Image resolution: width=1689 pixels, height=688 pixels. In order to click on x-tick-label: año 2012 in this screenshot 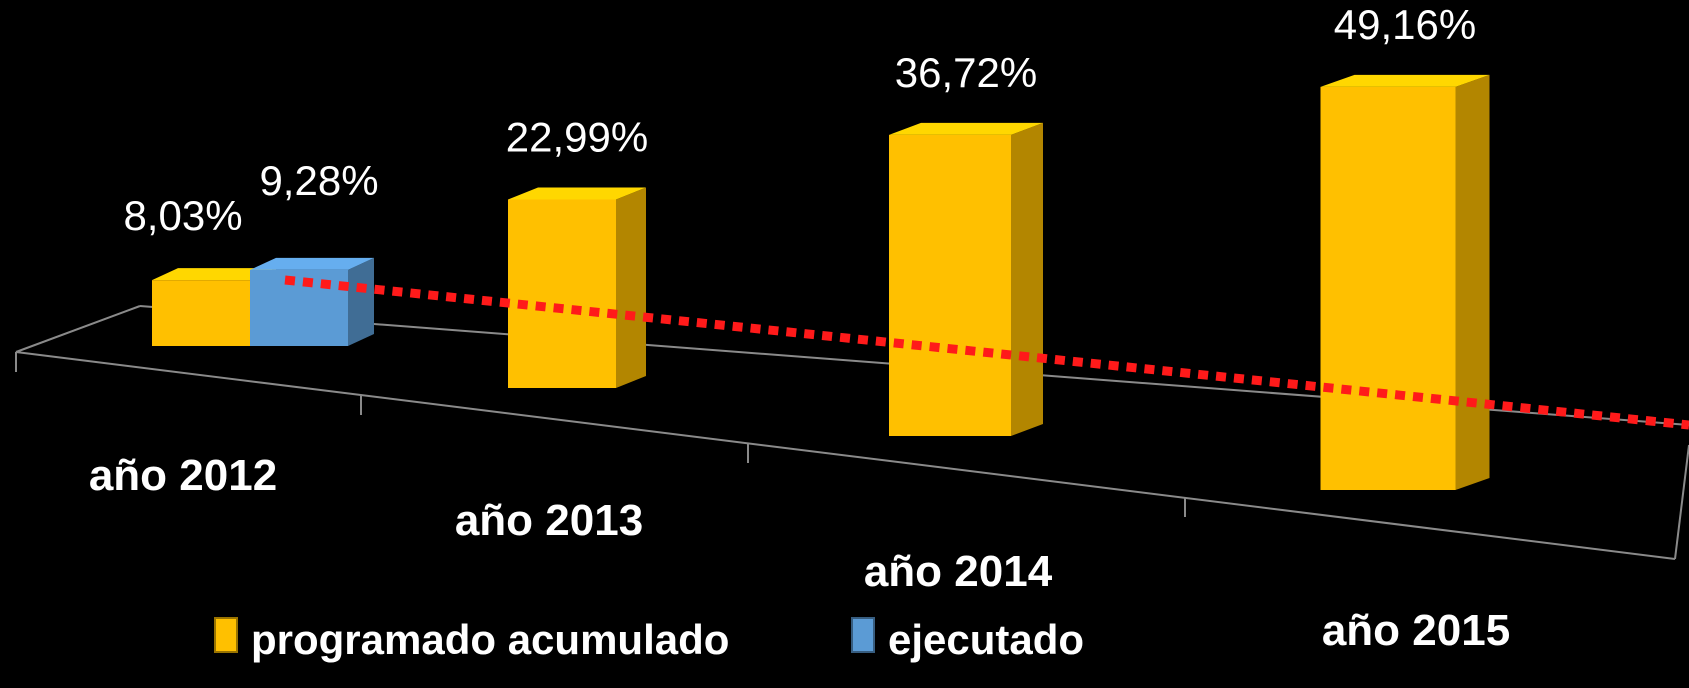, I will do `click(183, 475)`.